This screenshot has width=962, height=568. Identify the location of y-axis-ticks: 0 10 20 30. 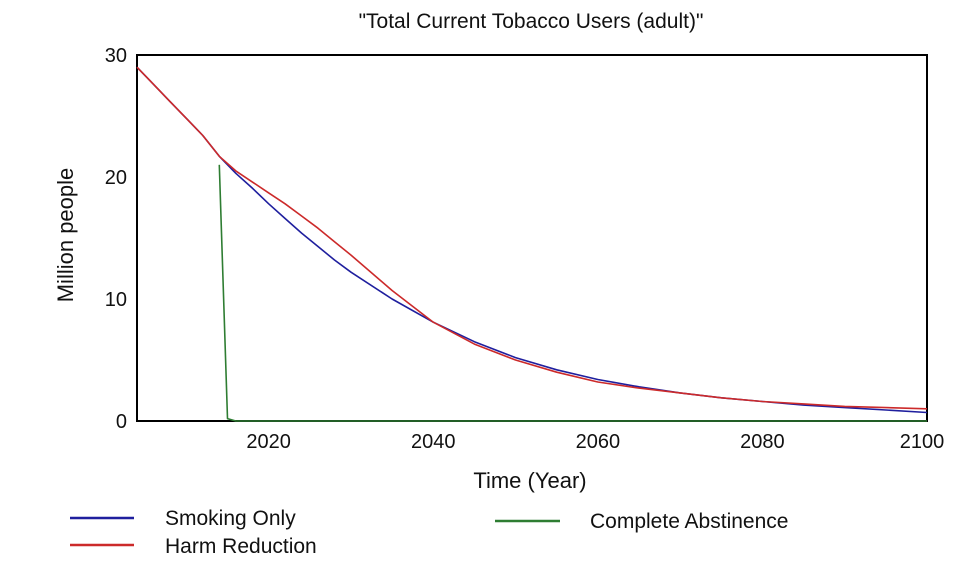
(116, 239).